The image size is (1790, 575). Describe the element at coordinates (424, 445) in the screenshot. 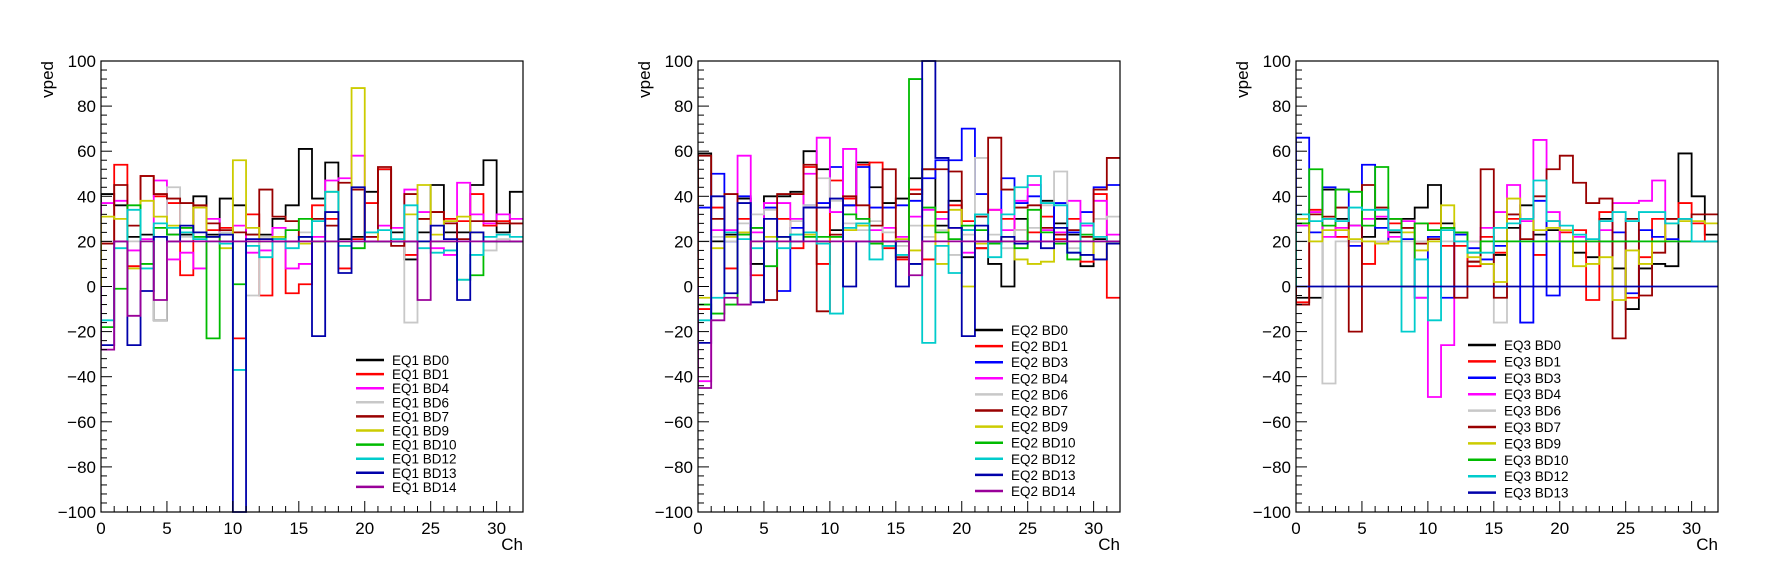

I see `legend-label: EQ1 BD10` at that location.